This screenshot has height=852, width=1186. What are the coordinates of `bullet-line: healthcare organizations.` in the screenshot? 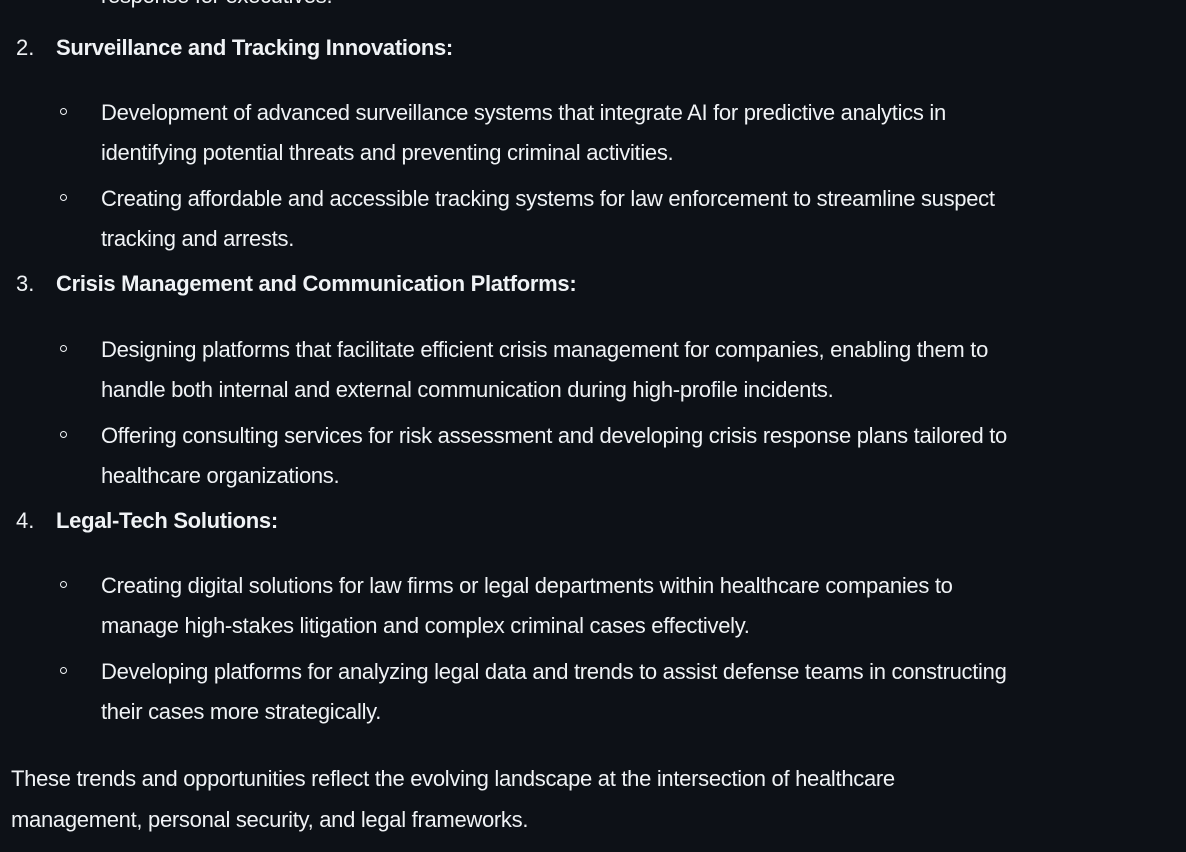 It's located at (220, 475).